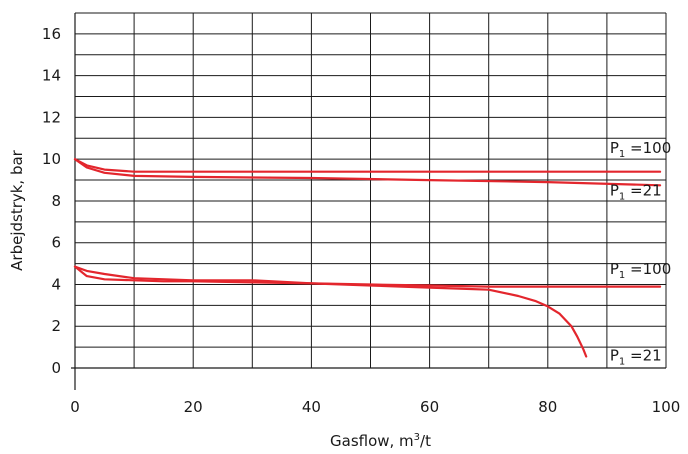  I want to click on x-axis-label: Gasflow, m3/t, so click(380, 441).